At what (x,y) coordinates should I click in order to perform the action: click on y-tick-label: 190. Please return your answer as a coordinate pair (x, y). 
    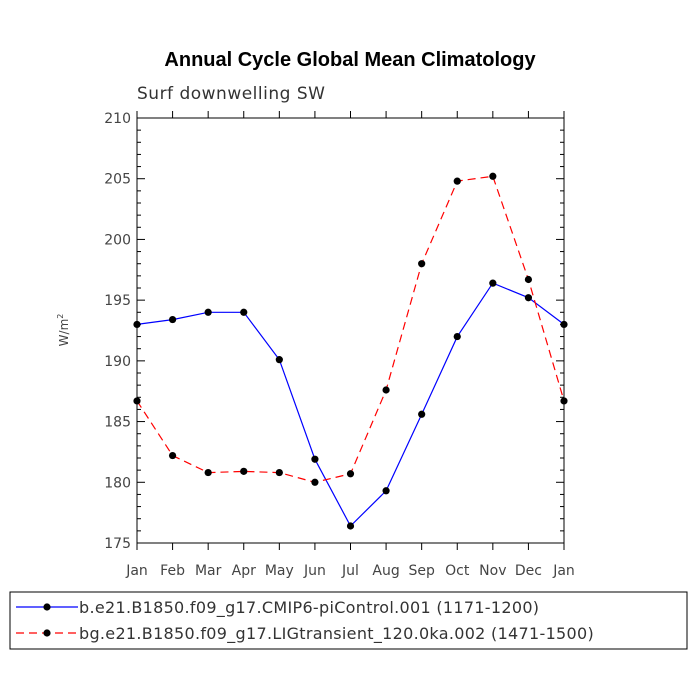
    Looking at the image, I should click on (117, 362).